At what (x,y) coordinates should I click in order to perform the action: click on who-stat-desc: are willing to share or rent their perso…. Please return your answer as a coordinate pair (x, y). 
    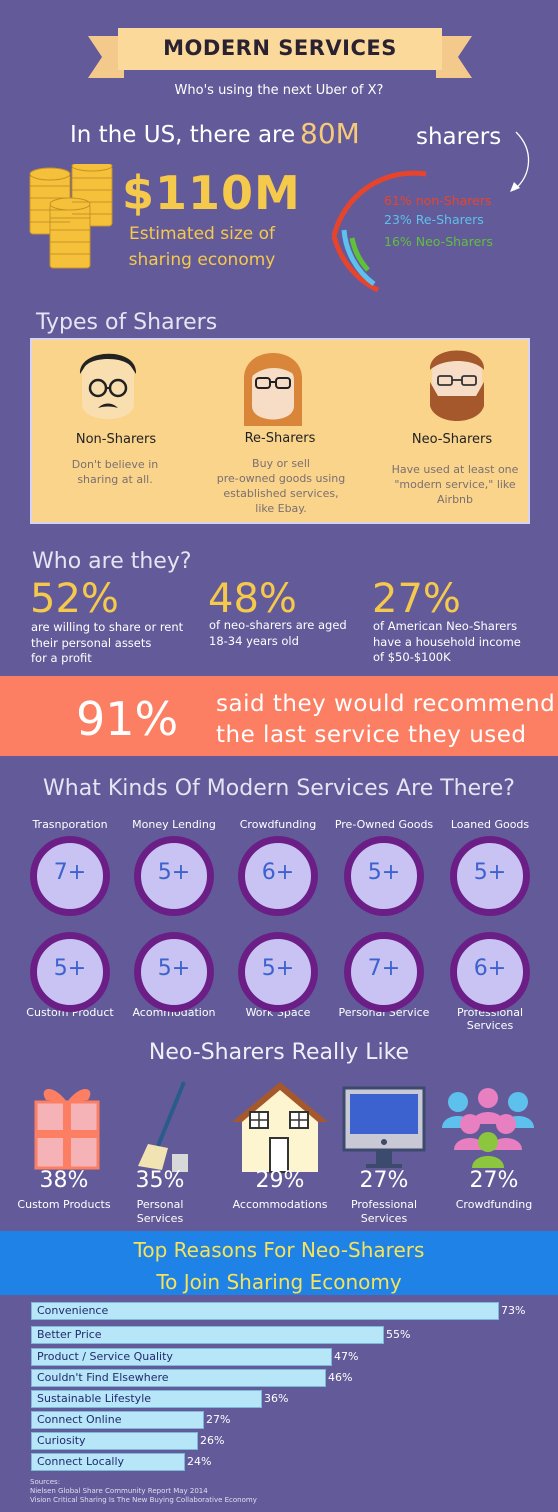
    Looking at the image, I should click on (107, 643).